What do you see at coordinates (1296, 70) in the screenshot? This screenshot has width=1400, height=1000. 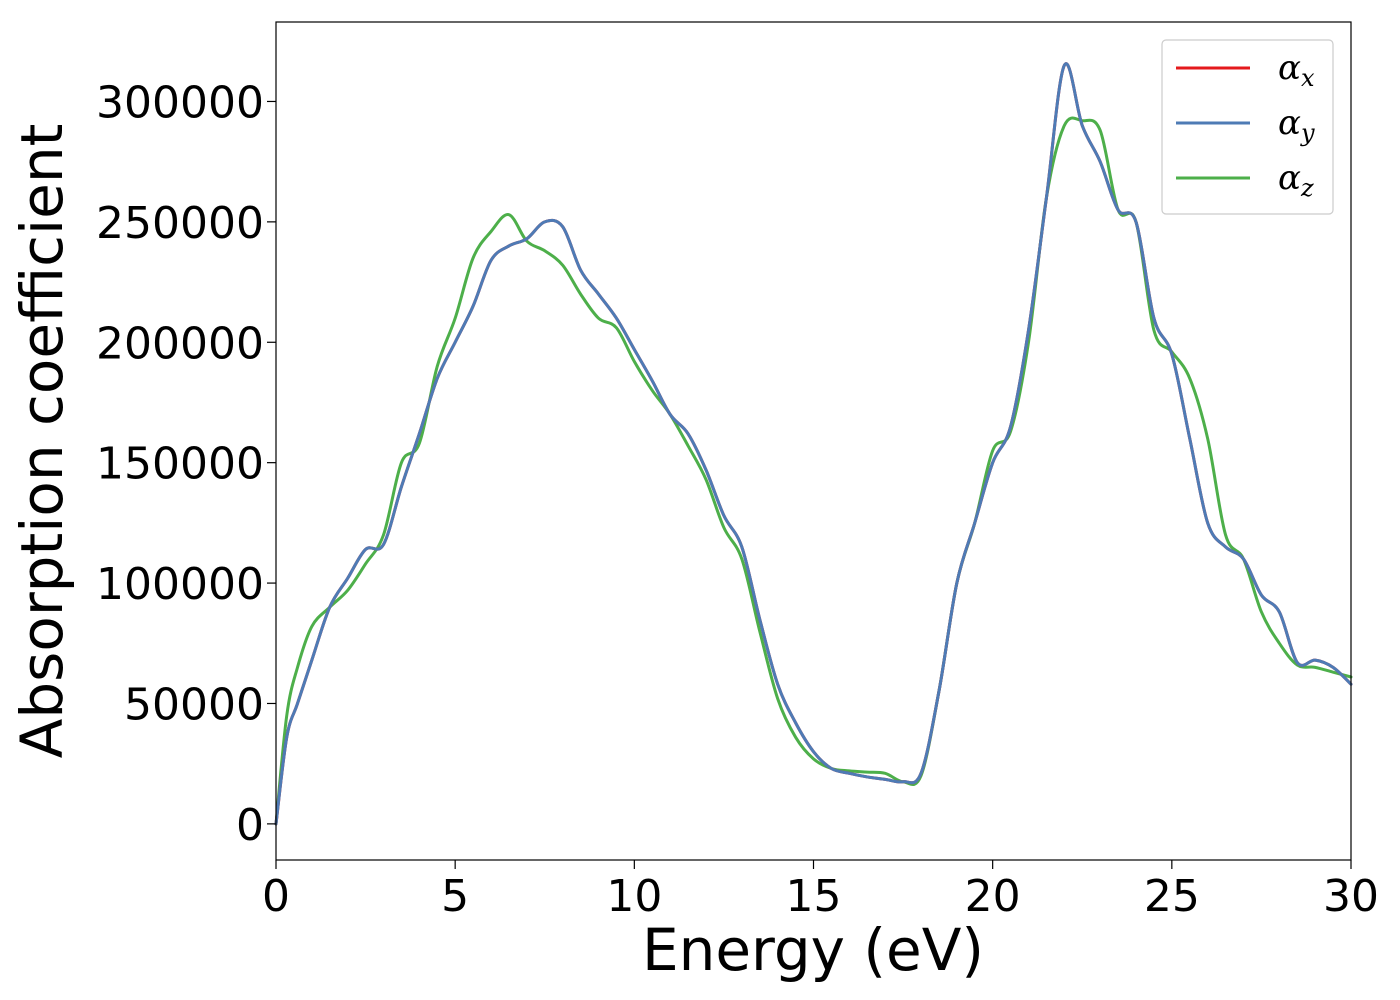 I see `legend-label-x: αx` at bounding box center [1296, 70].